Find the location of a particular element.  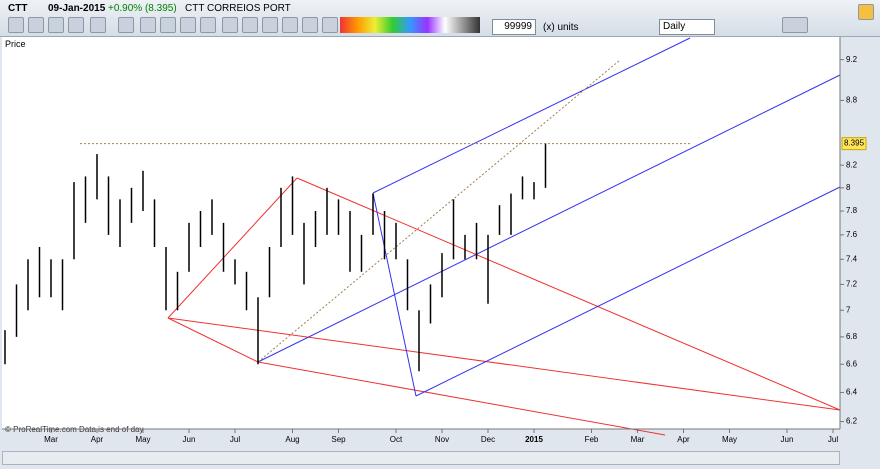

x-tick-label: Aug is located at coordinates (292, 439).